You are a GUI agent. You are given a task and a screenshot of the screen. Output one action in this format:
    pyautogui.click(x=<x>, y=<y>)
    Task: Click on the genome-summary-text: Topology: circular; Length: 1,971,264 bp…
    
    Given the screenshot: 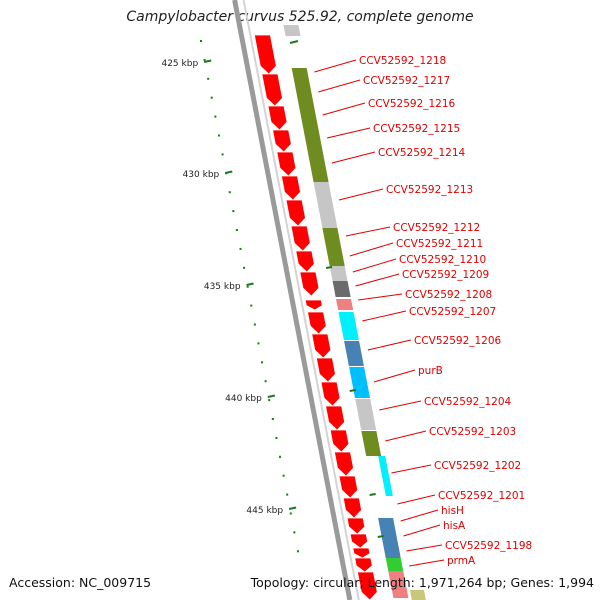 What is the action you would take?
    pyautogui.click(x=422, y=582)
    